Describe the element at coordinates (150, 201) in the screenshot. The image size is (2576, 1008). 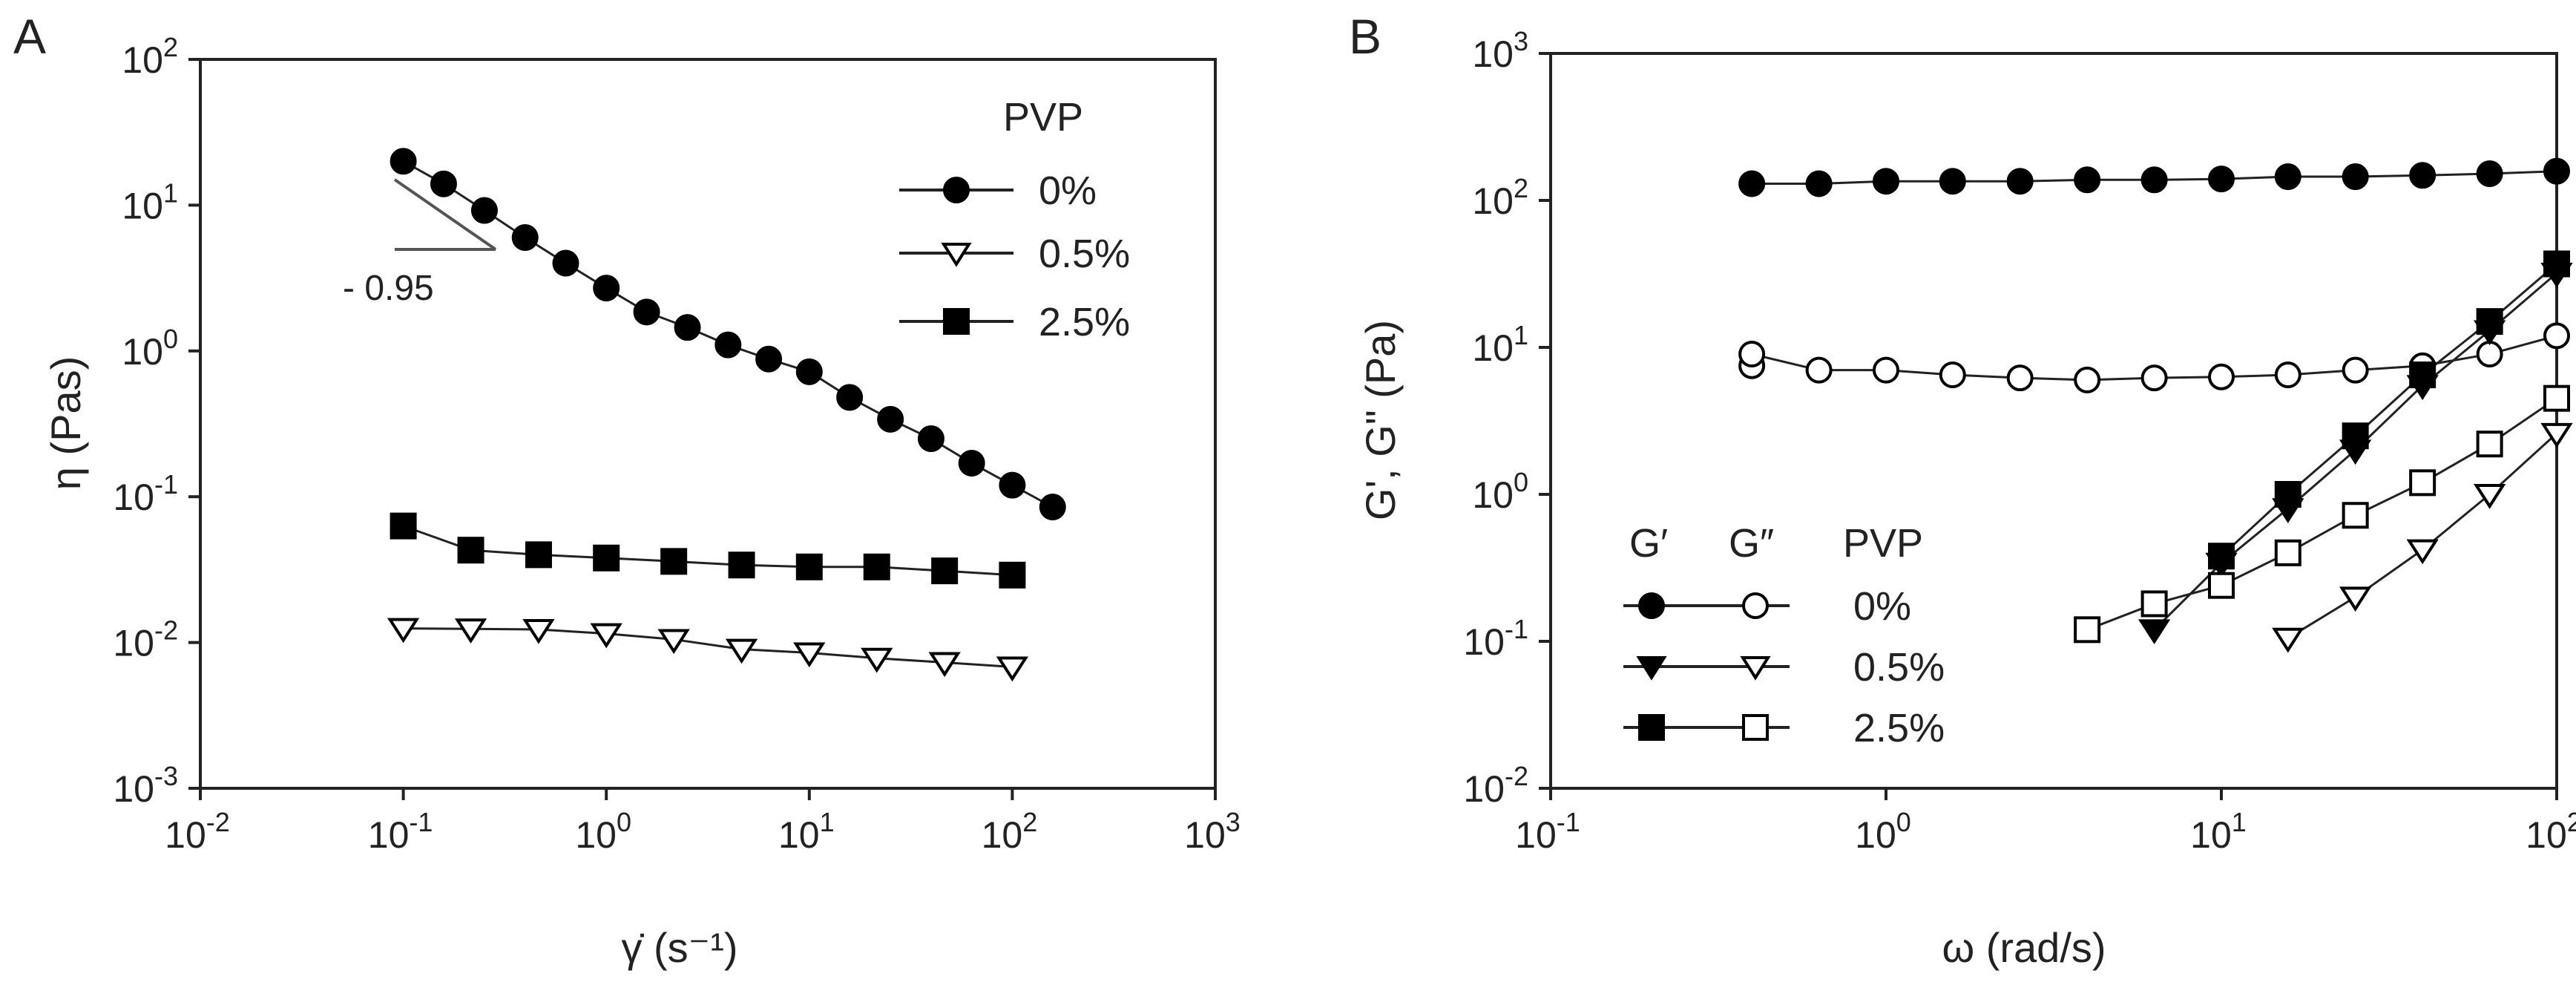
I see `y-tick-label: 10¹` at that location.